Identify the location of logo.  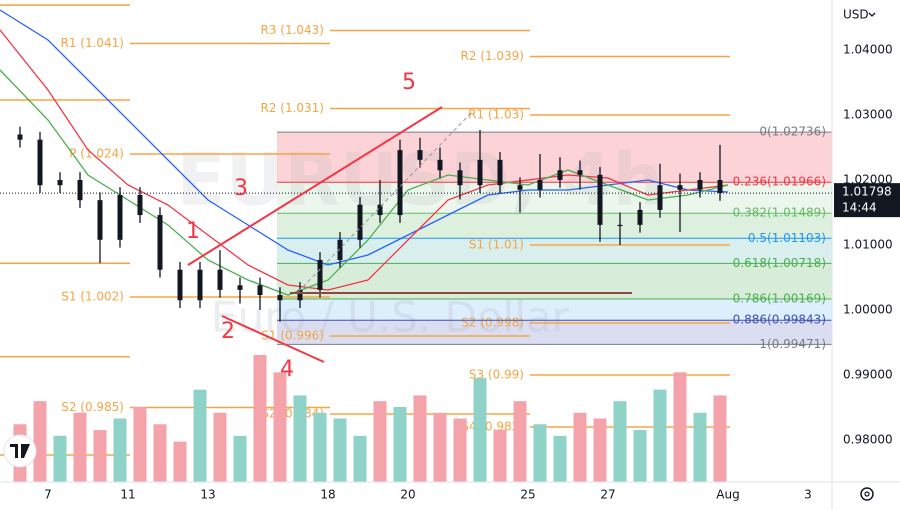
(20, 451).